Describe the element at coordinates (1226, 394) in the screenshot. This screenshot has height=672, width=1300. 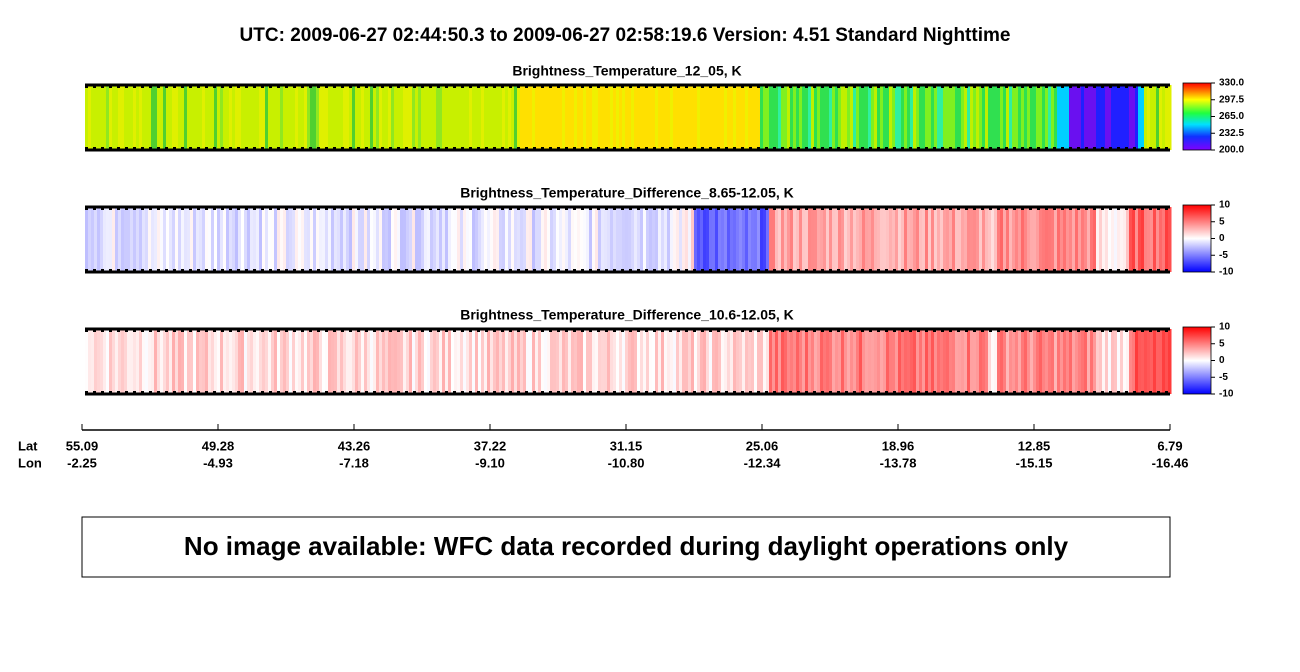
I see `colorbar-tick-label: -10` at that location.